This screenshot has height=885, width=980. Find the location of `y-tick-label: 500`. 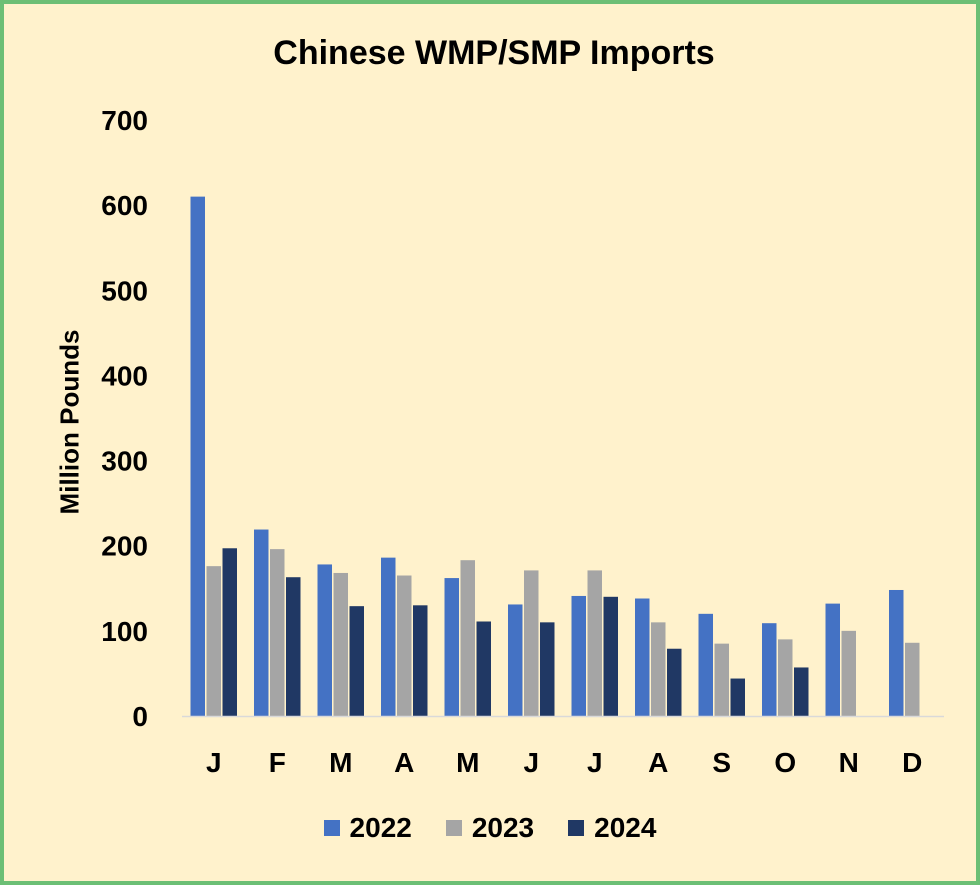

y-tick-label: 500 is located at coordinates (124, 290).